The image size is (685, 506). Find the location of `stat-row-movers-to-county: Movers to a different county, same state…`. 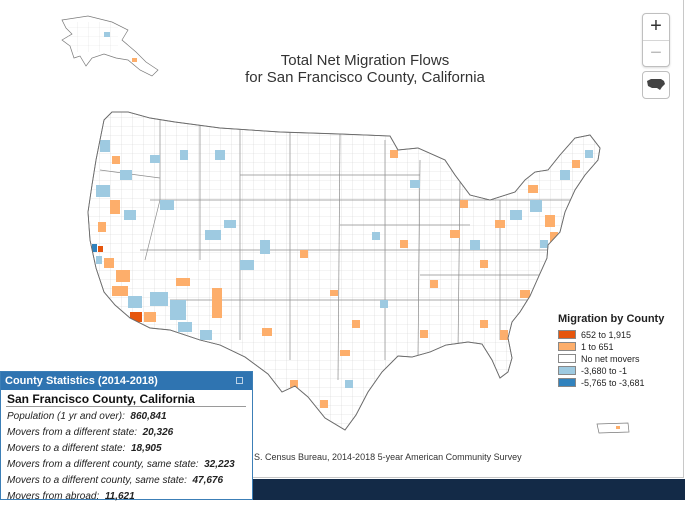

stat-row-movers-to-county: Movers to a different county, same state… is located at coordinates (126, 481).